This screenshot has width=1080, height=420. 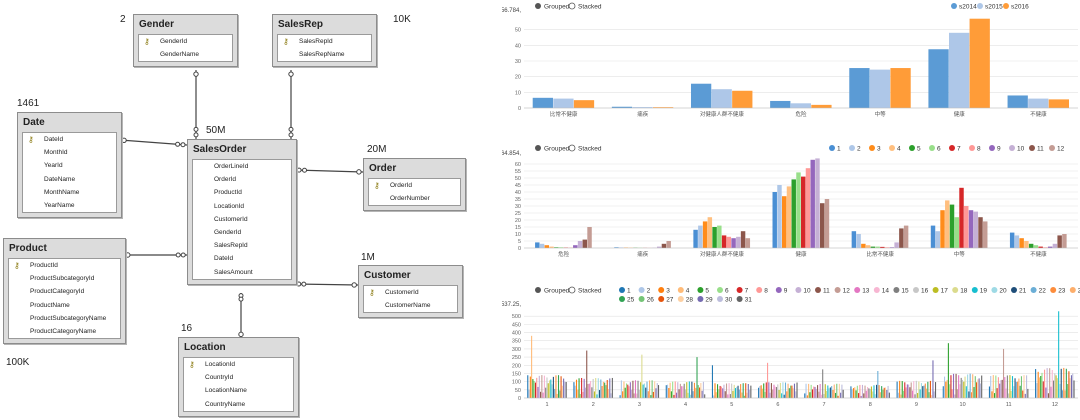 What do you see at coordinates (995, 149) in the screenshot?
I see `legend-item: 9` at bounding box center [995, 149].